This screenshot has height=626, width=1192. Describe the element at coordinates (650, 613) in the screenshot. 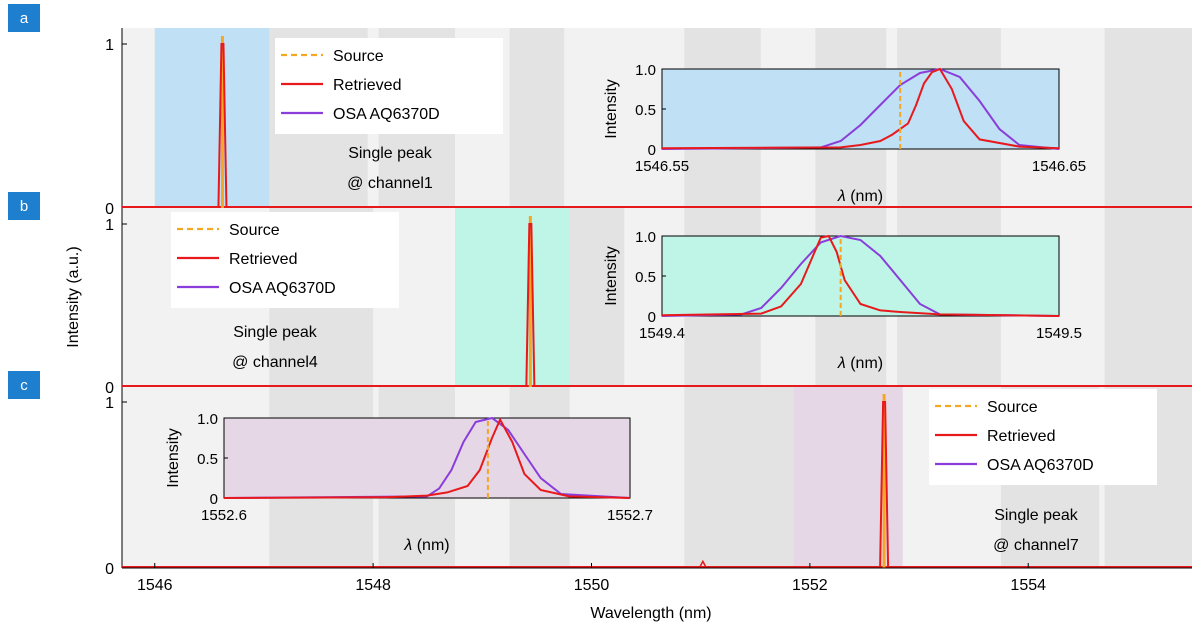

I see `x-axis-label: Wavelength (nm)` at that location.